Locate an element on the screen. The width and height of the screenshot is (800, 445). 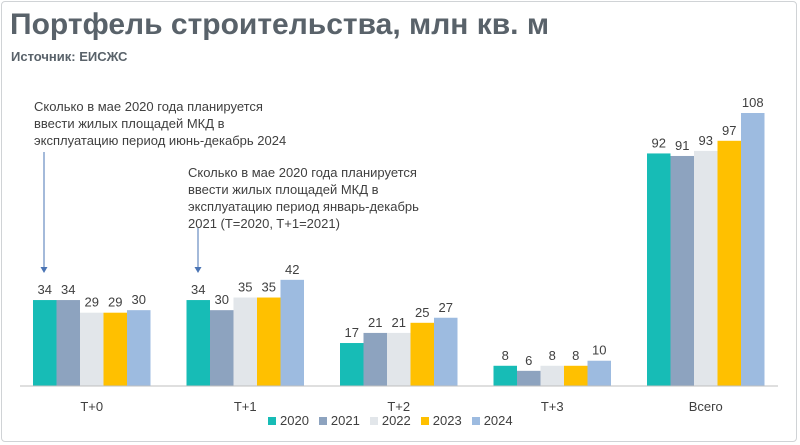
legend-item-2021: 2021 is located at coordinates (339, 420).